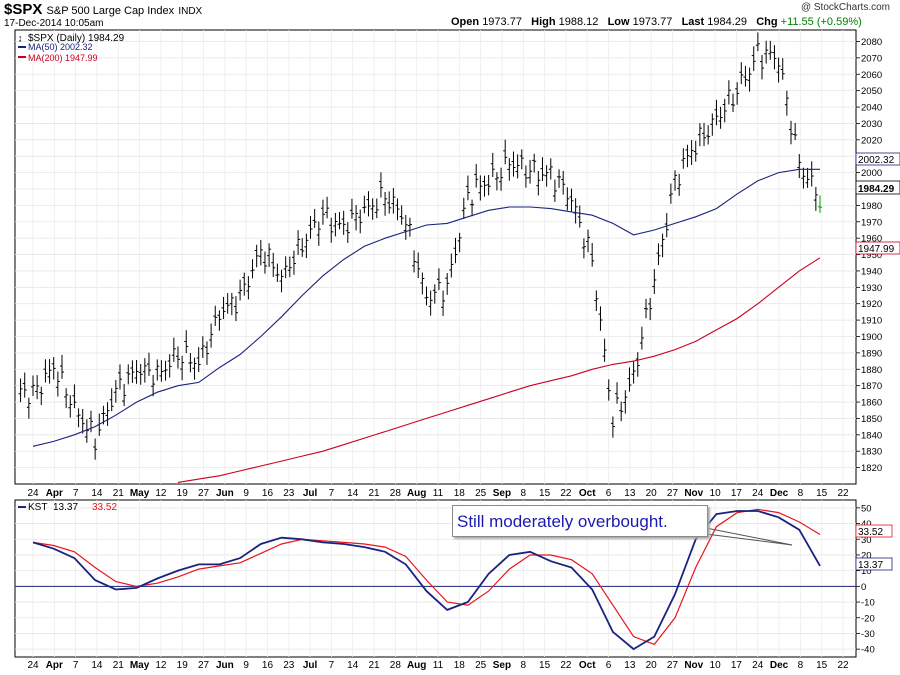  What do you see at coordinates (104, 507) in the screenshot?
I see `kst-legend-signal: 33.52` at bounding box center [104, 507].